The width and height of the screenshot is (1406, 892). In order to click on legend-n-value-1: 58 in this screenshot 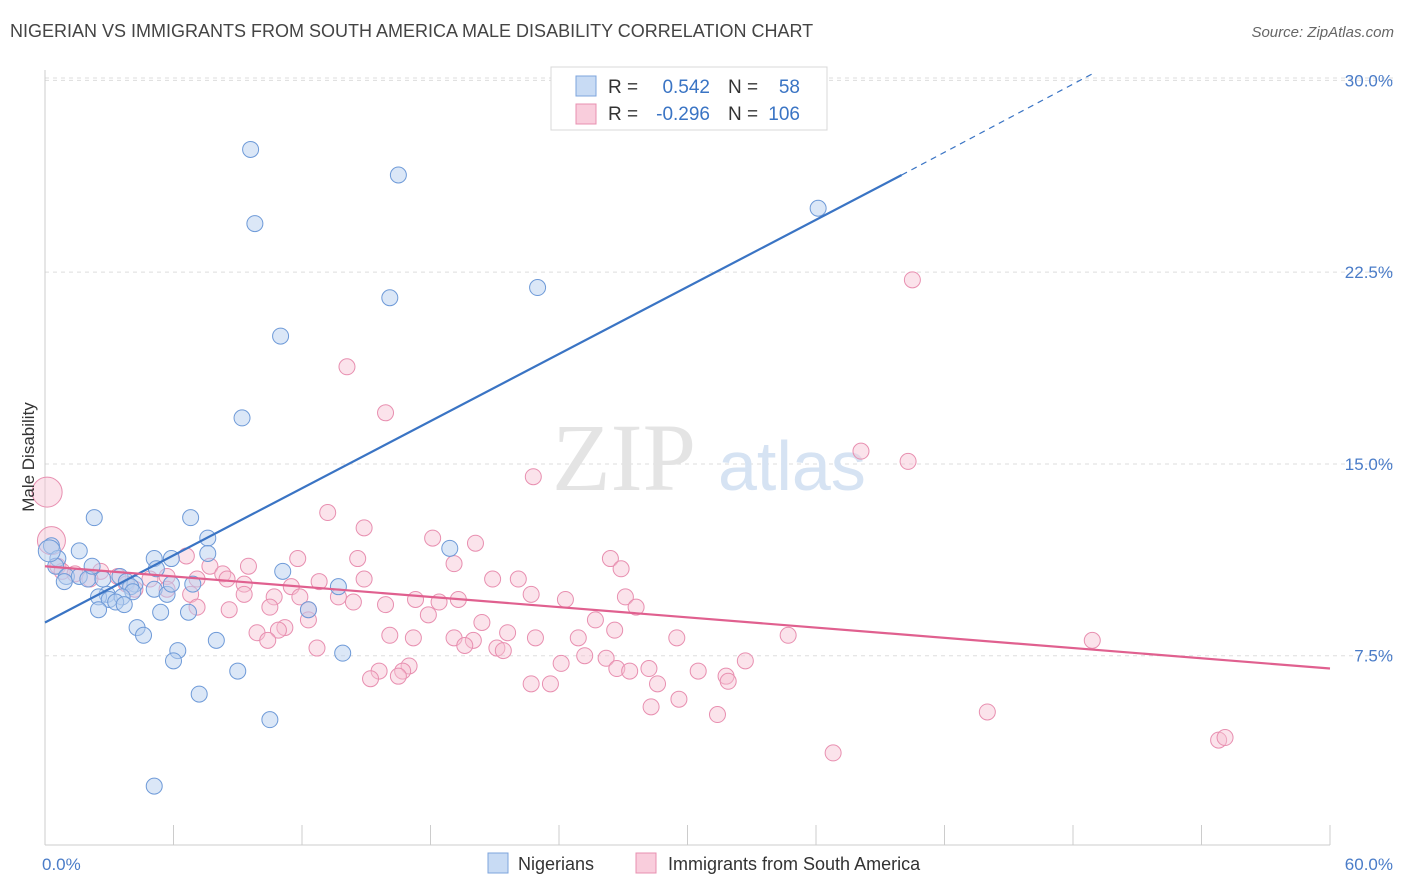, I will do `click(789, 87)`.